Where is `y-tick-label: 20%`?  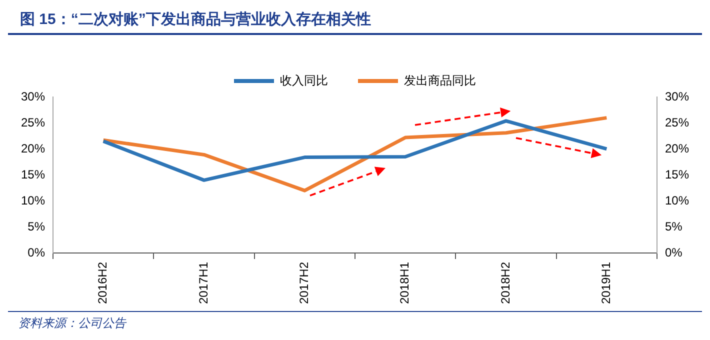 y-tick-label: 20% is located at coordinates (33, 148).